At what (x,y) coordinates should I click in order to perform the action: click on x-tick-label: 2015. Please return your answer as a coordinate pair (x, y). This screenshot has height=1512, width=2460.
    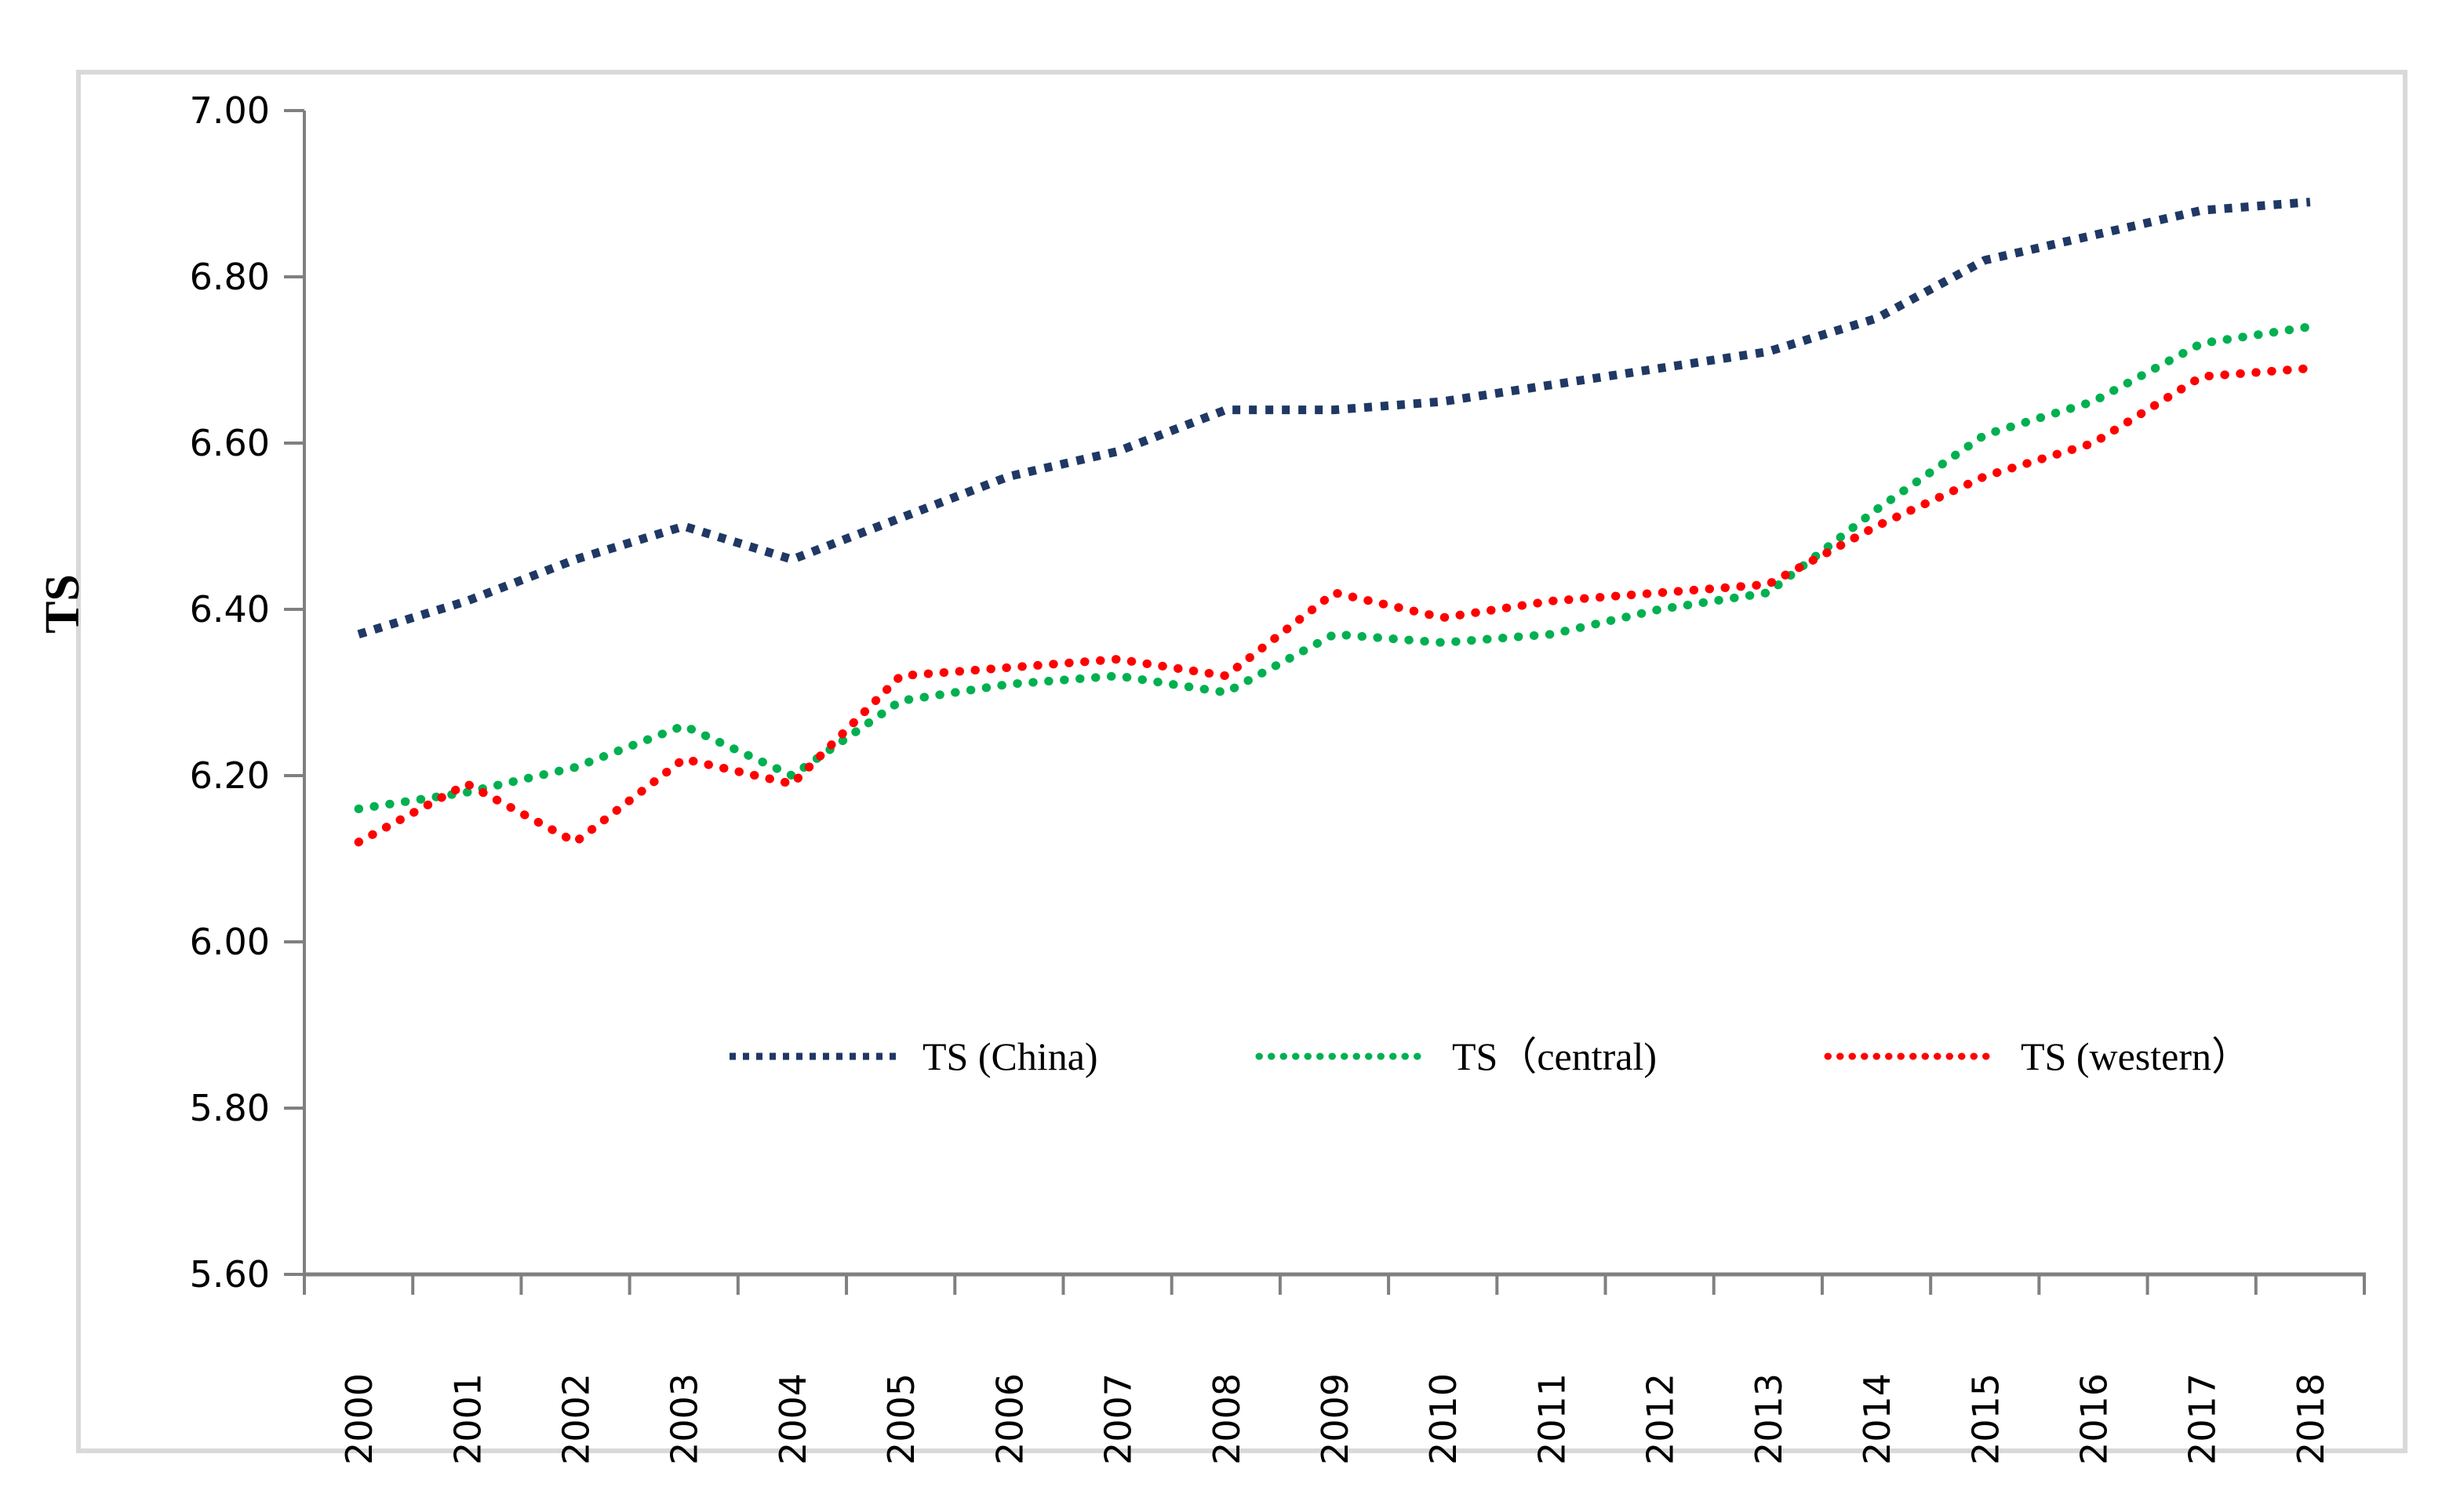
    Looking at the image, I should click on (1986, 1419).